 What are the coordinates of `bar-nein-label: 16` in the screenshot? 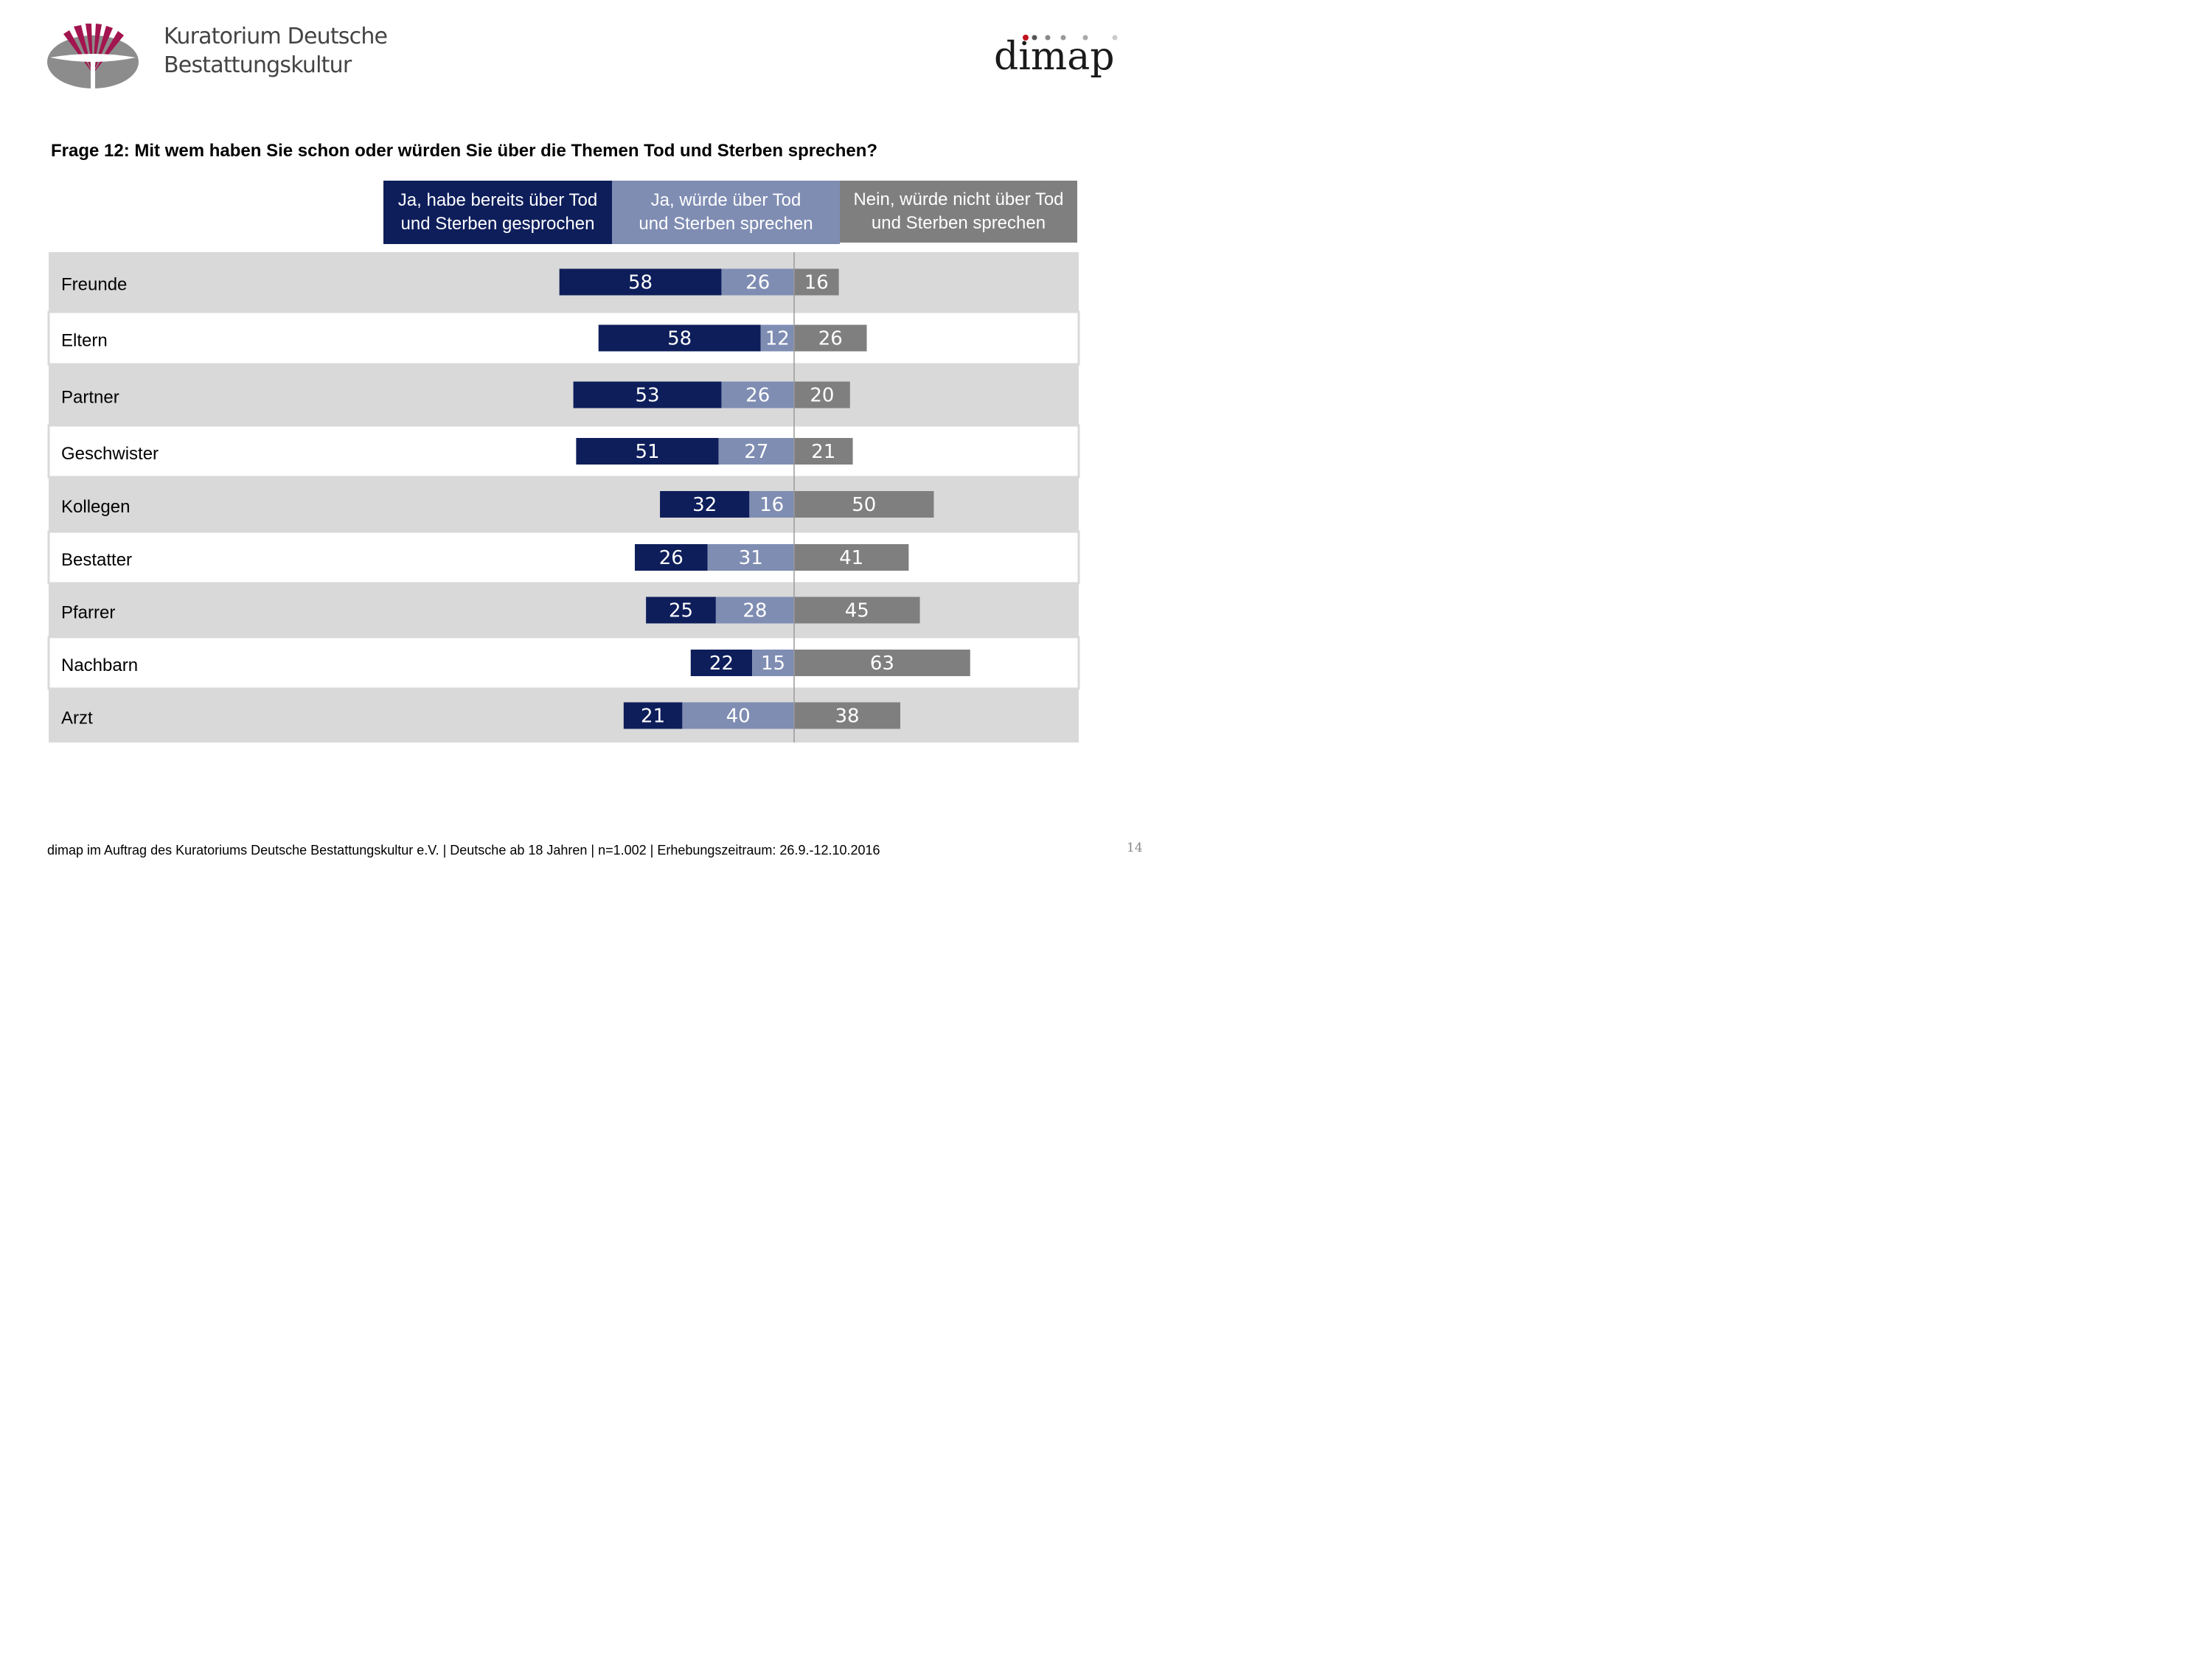 It's located at (816, 283).